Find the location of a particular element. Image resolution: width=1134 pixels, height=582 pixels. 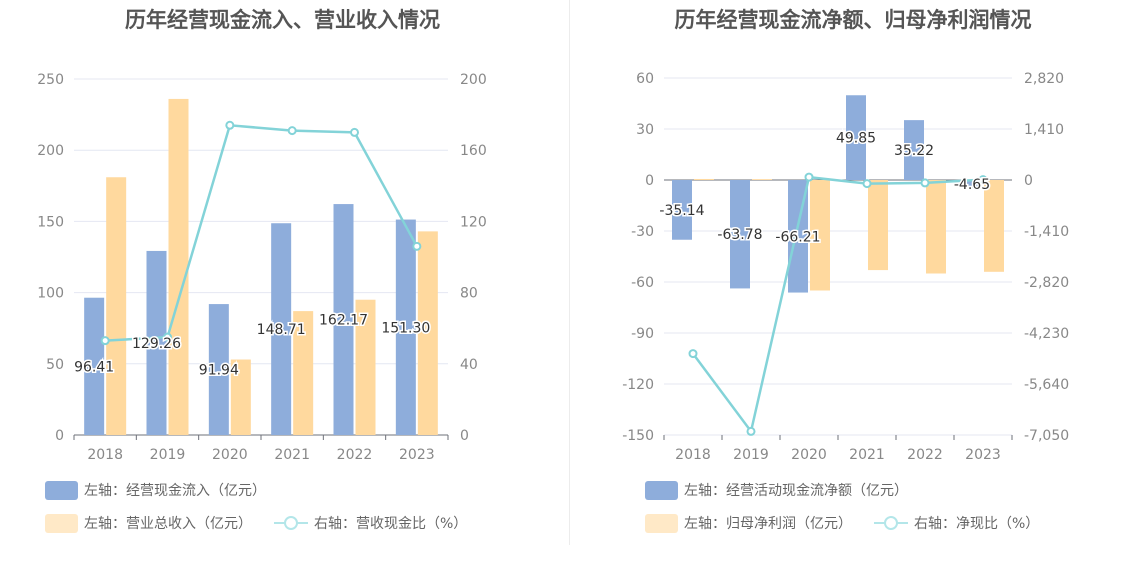

legend-label-cash-inflow: 左轴：经营现金流入（亿元） is located at coordinates (175, 491).